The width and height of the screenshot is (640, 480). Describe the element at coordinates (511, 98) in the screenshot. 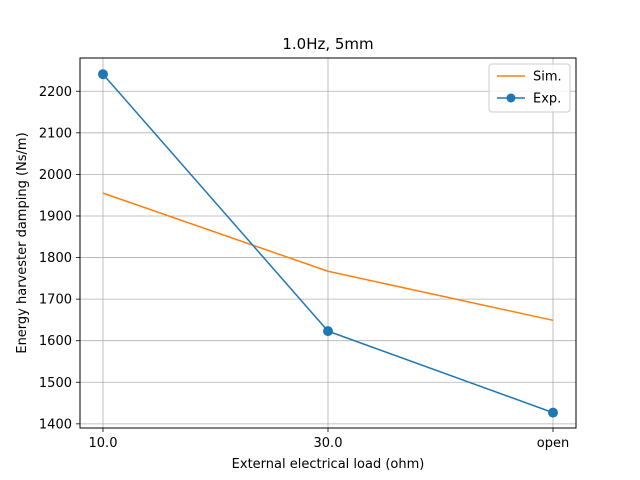

I see `legend-marker-exp` at that location.